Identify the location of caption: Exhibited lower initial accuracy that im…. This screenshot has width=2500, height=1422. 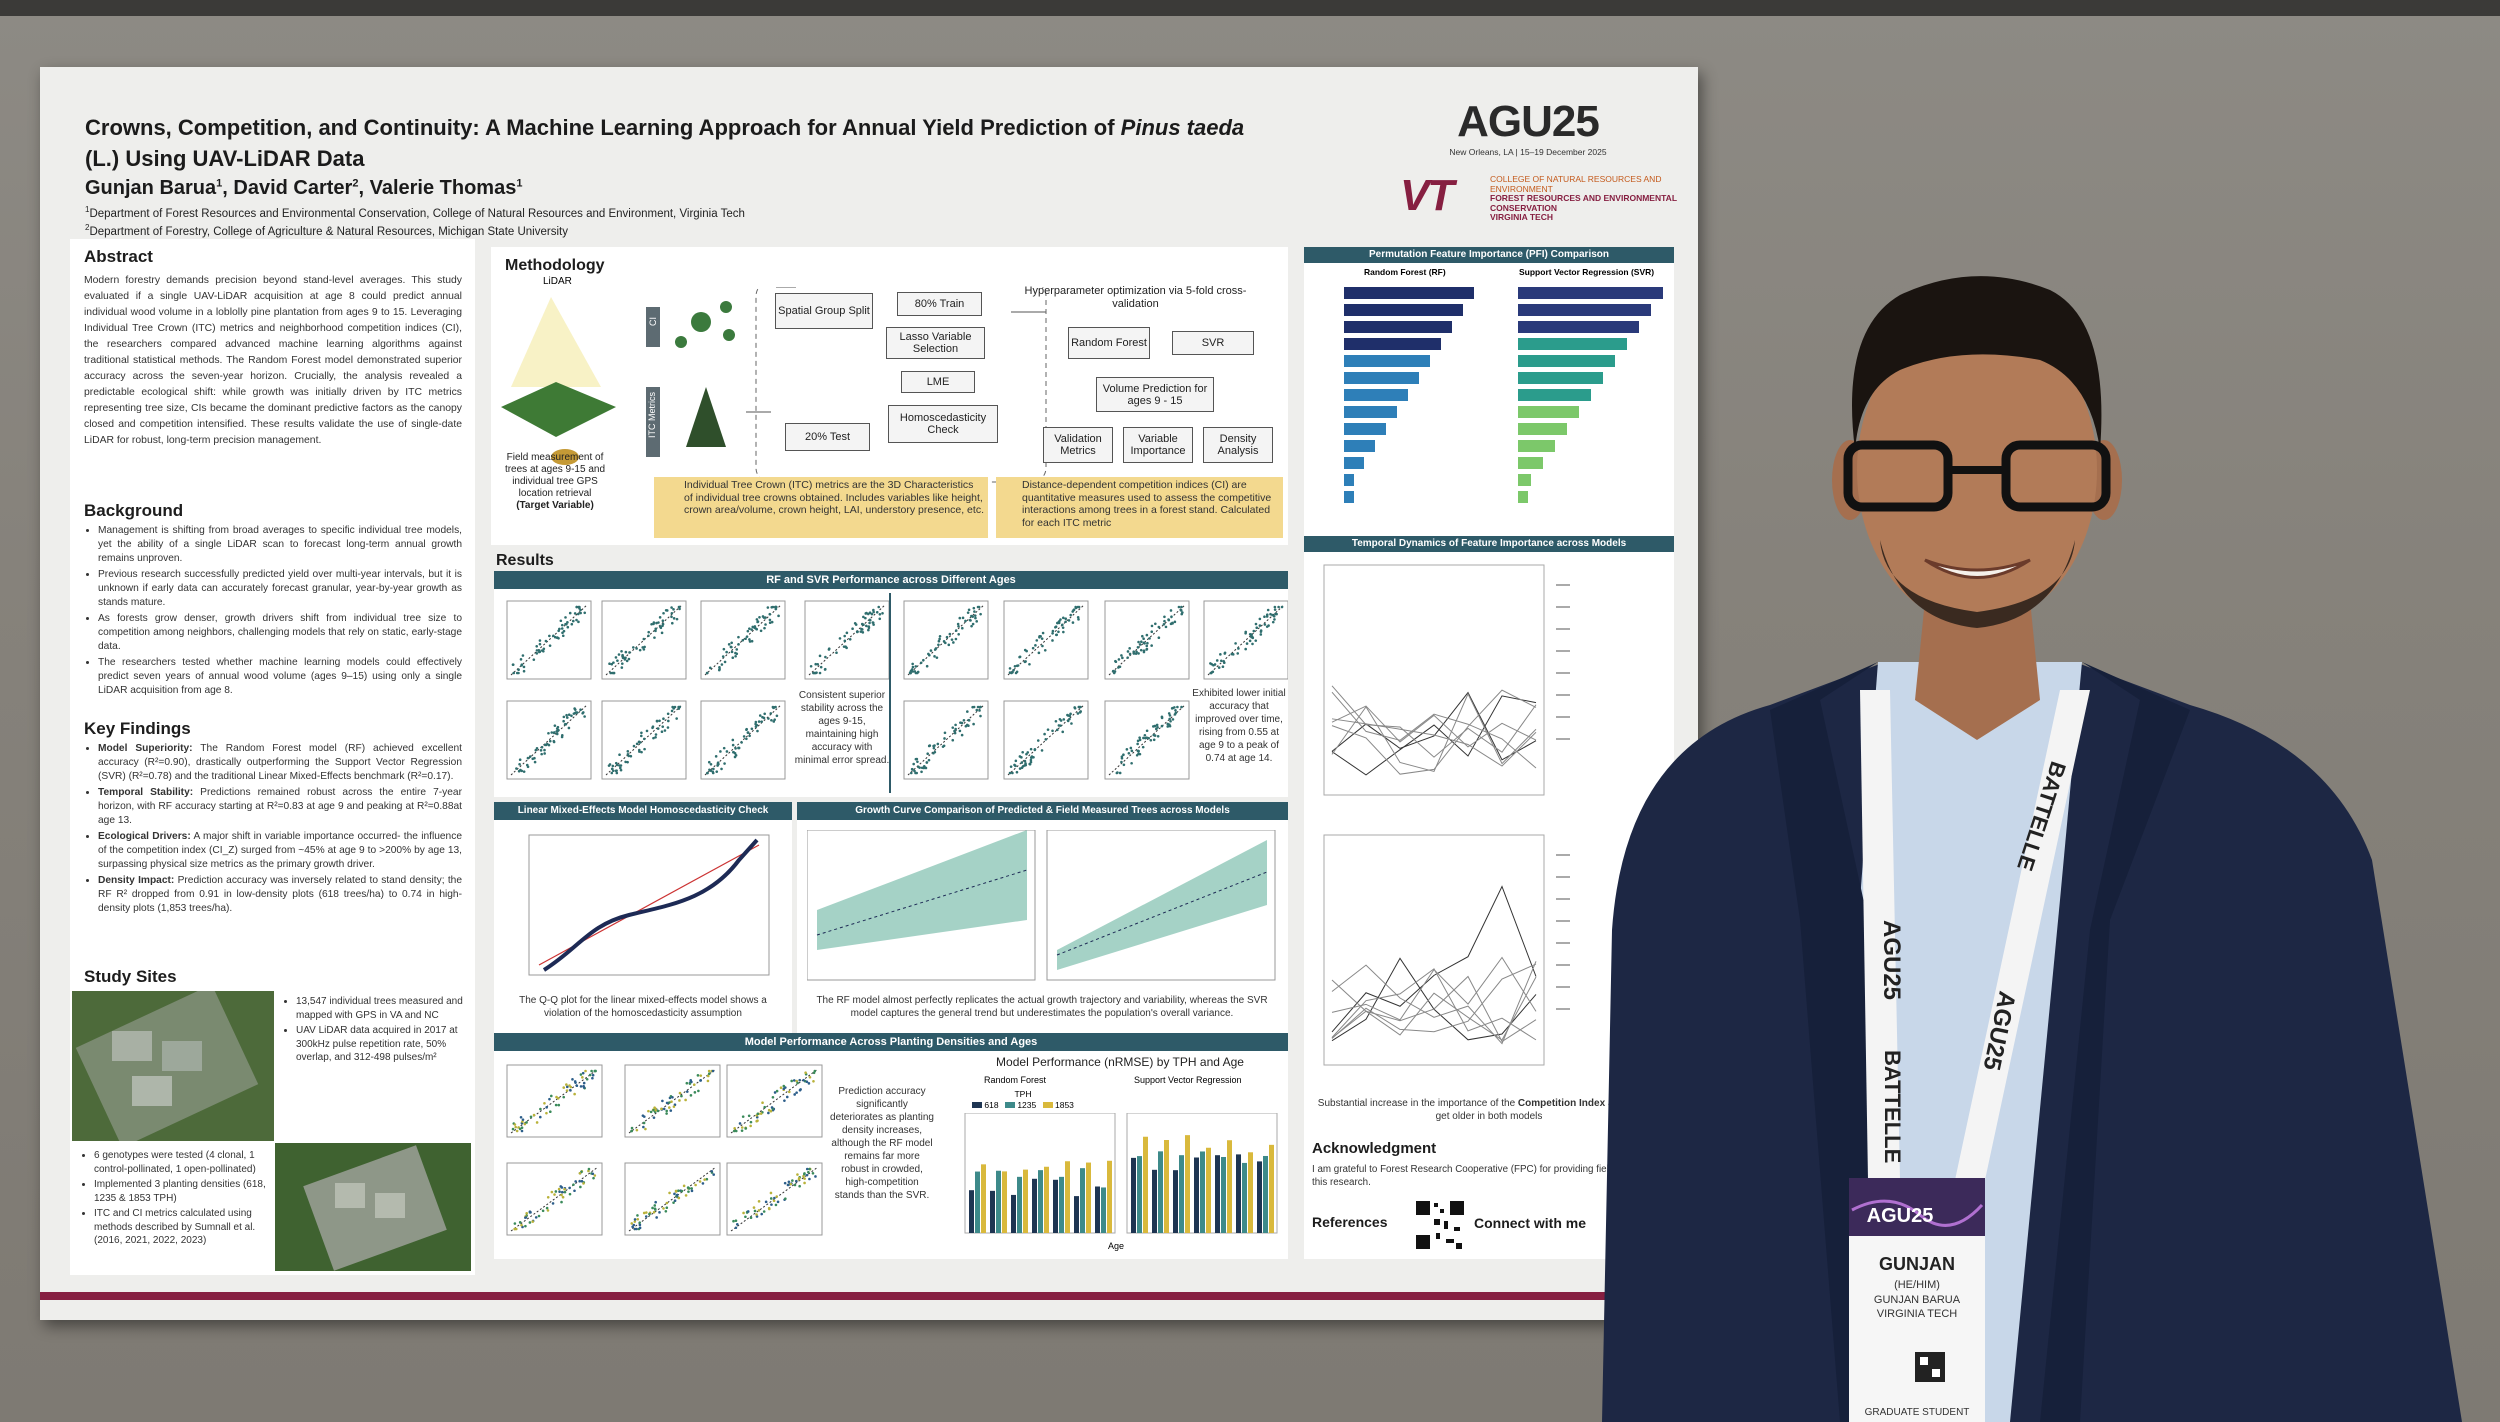
(1239, 726).